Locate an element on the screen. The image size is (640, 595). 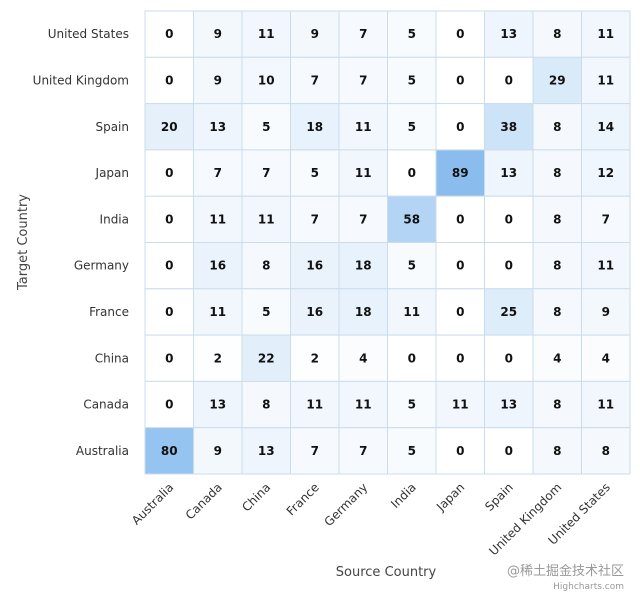
heatmap-cell-australia-united-kingdom is located at coordinates (557, 451).